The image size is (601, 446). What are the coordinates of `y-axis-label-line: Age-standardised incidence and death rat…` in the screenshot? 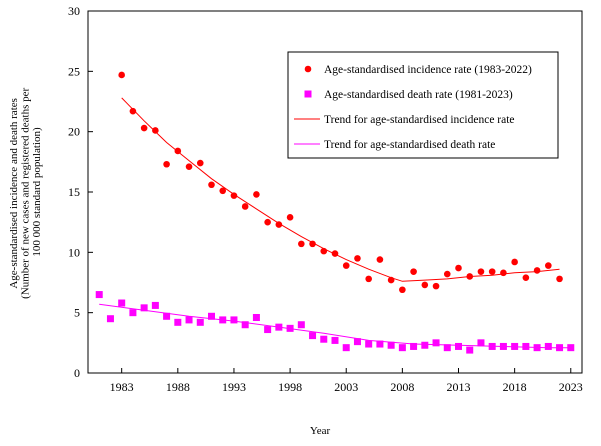 It's located at (14, 193).